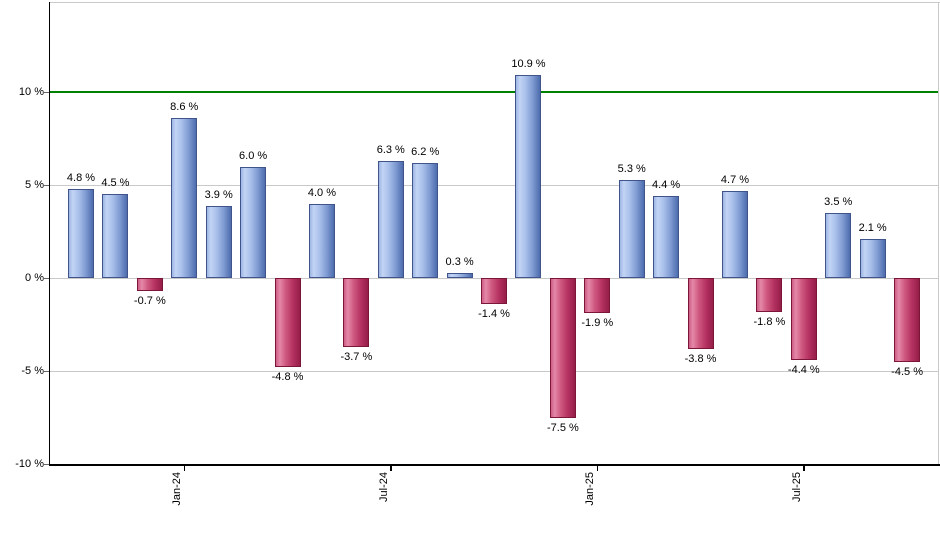  Describe the element at coordinates (494, 92) in the screenshot. I see `threshold-line` at that location.